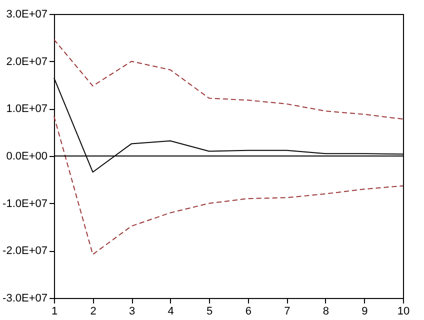 This screenshot has height=320, width=424. What do you see at coordinates (209, 312) in the screenshot?
I see `x-tick-label: 5` at bounding box center [209, 312].